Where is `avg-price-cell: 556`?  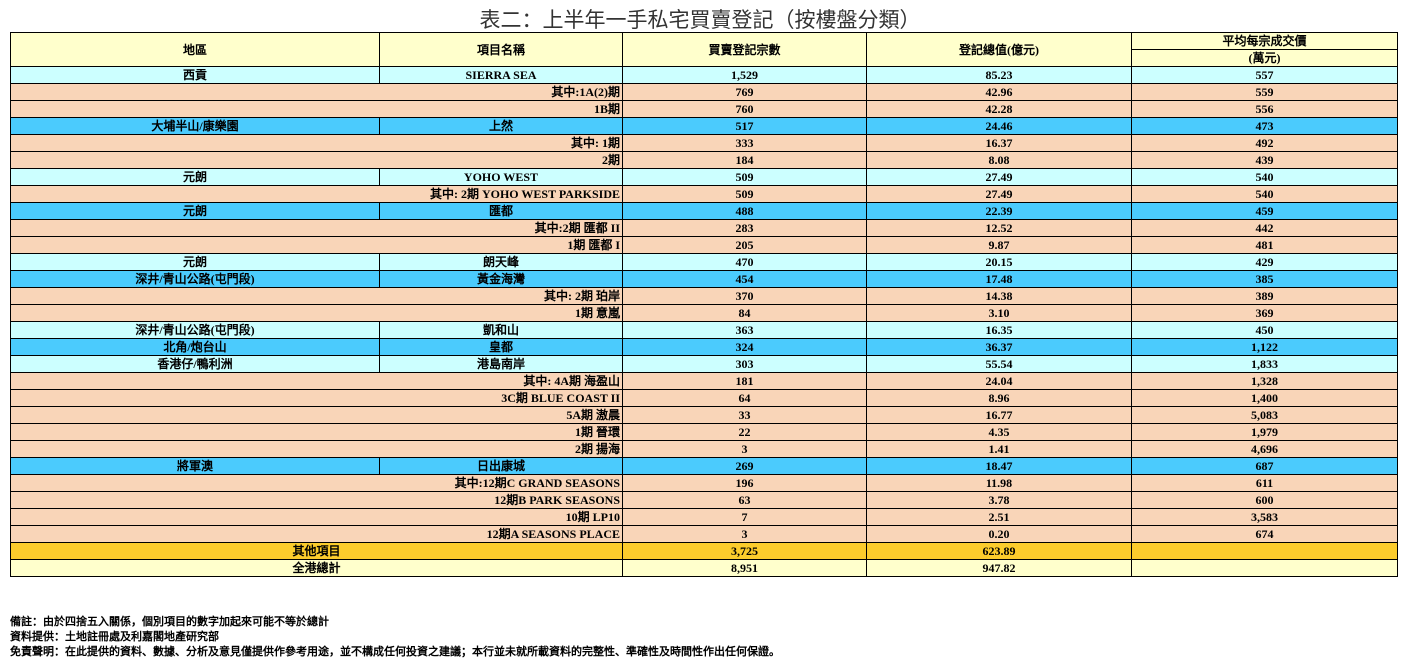 avg-price-cell: 556 is located at coordinates (1264, 109).